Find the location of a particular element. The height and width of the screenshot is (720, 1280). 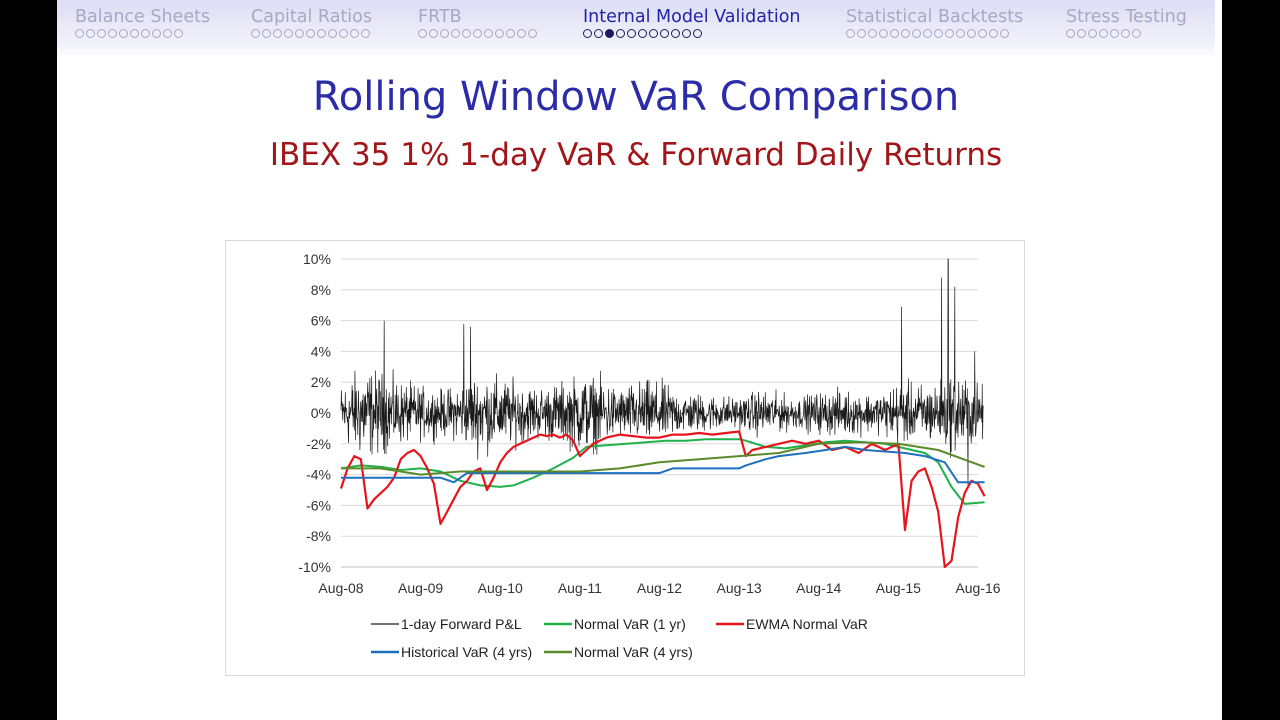

nav-section-statistical-backtests: Statistical Backtests is located at coordinates (934, 22).